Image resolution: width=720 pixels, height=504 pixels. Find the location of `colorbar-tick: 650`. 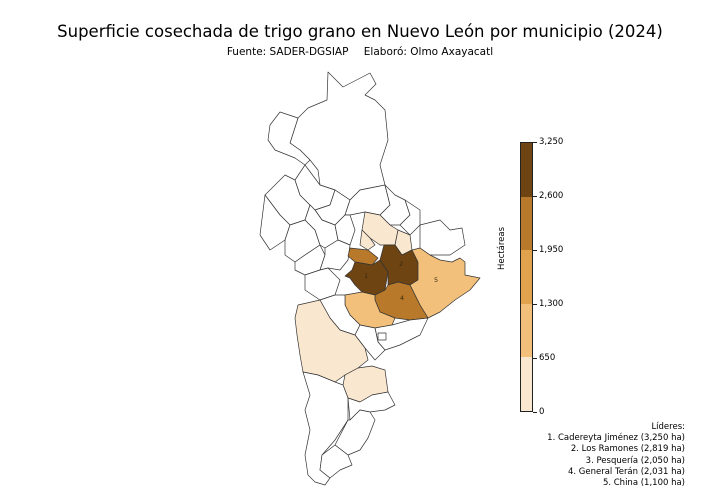

colorbar-tick: 650 is located at coordinates (544, 358).